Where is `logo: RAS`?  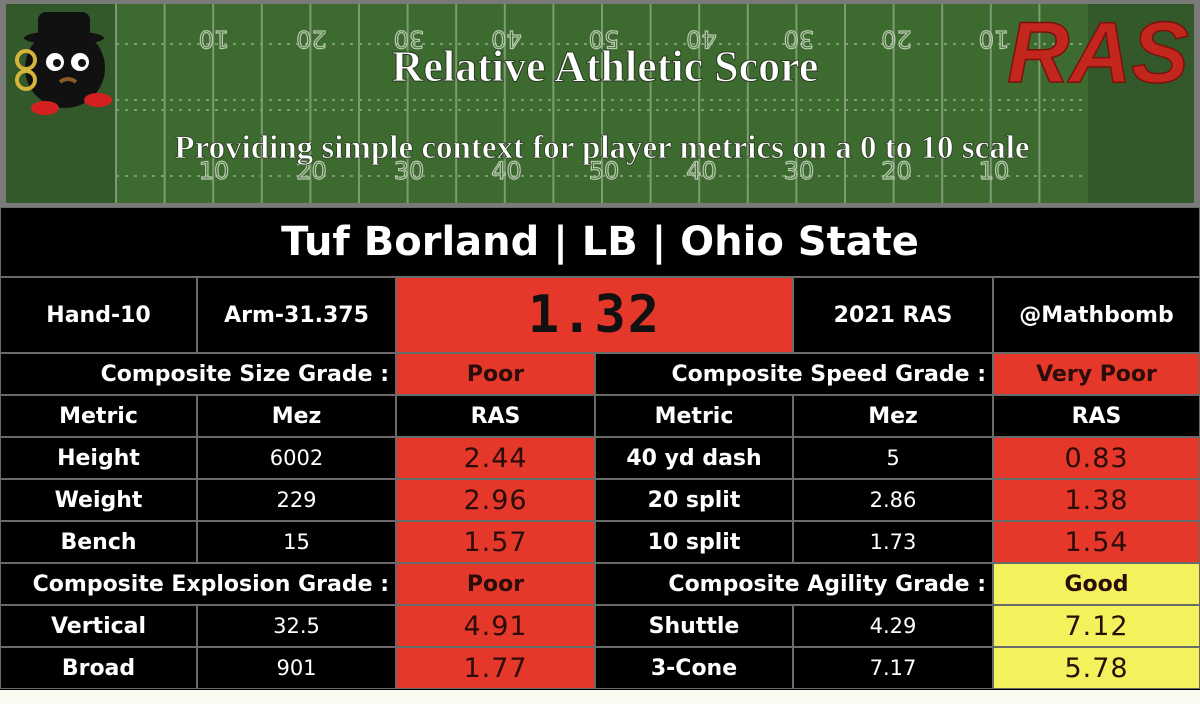
logo: RAS is located at coordinates (1098, 53).